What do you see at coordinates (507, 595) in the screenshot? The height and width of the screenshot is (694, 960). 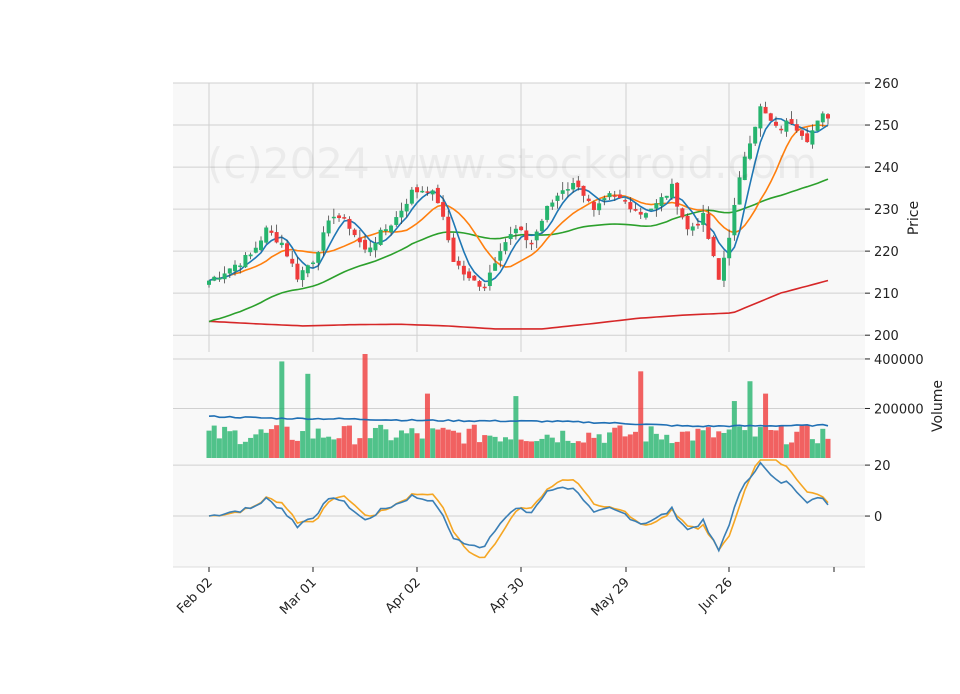 I see `x-tick-label: Apr 30` at bounding box center [507, 595].